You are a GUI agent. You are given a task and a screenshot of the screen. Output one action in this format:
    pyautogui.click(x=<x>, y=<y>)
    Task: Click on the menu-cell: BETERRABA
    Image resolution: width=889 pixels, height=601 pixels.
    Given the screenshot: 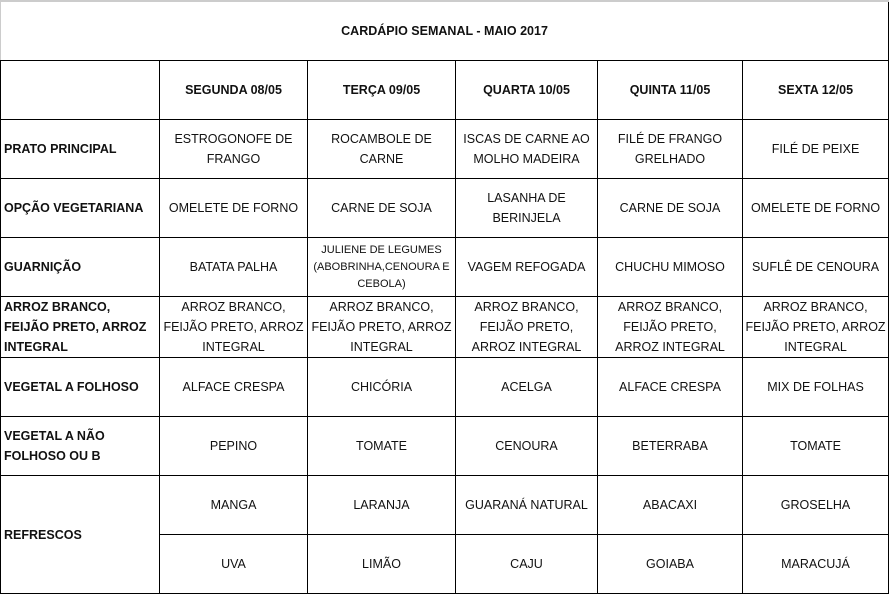 What is the action you would take?
    pyautogui.click(x=670, y=446)
    